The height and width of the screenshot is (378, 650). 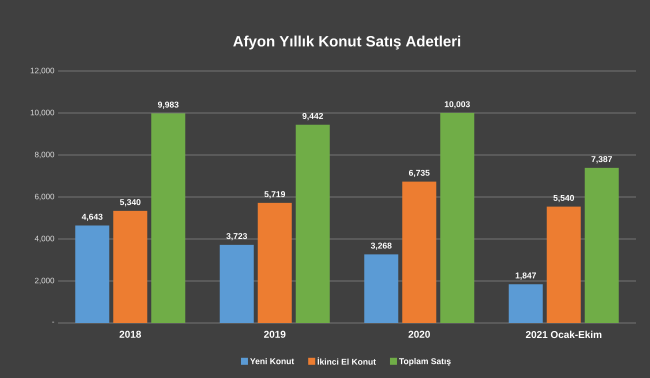 What do you see at coordinates (419, 174) in the screenshot?
I see `data-label: 6,735` at bounding box center [419, 174].